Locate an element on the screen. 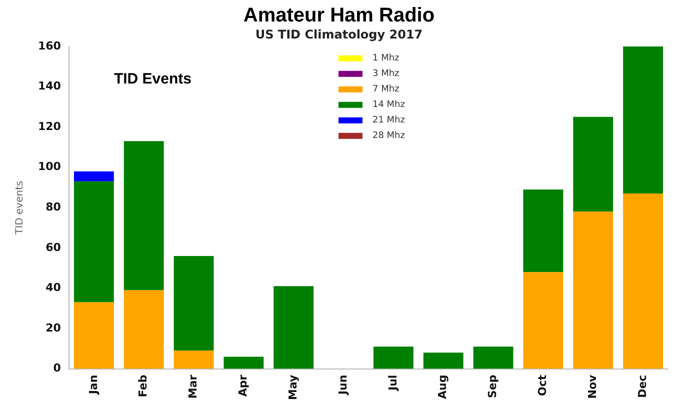  y-axis-title: TID events is located at coordinates (20, 208).